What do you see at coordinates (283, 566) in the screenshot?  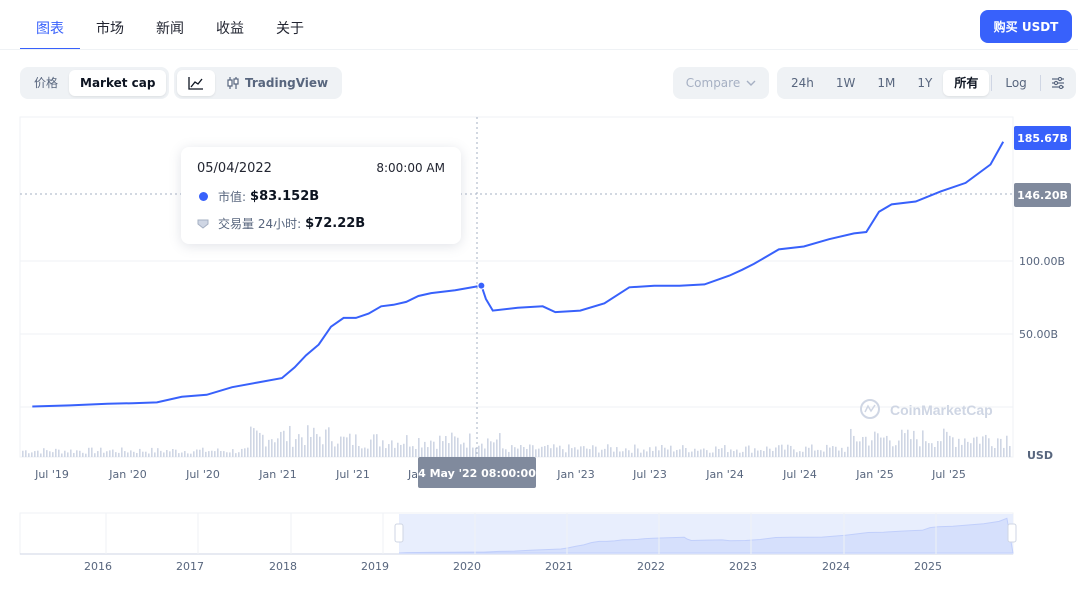 I see `navigator-year-label: 2018` at bounding box center [283, 566].